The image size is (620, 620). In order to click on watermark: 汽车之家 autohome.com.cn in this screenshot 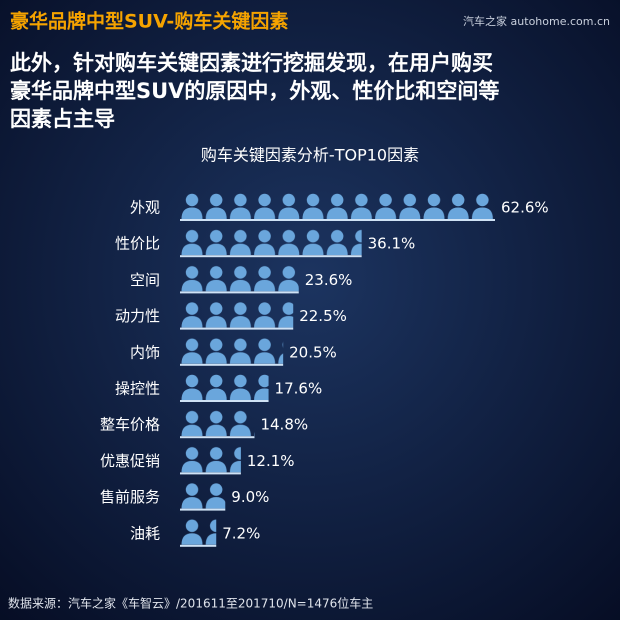, I will do `click(536, 21)`.